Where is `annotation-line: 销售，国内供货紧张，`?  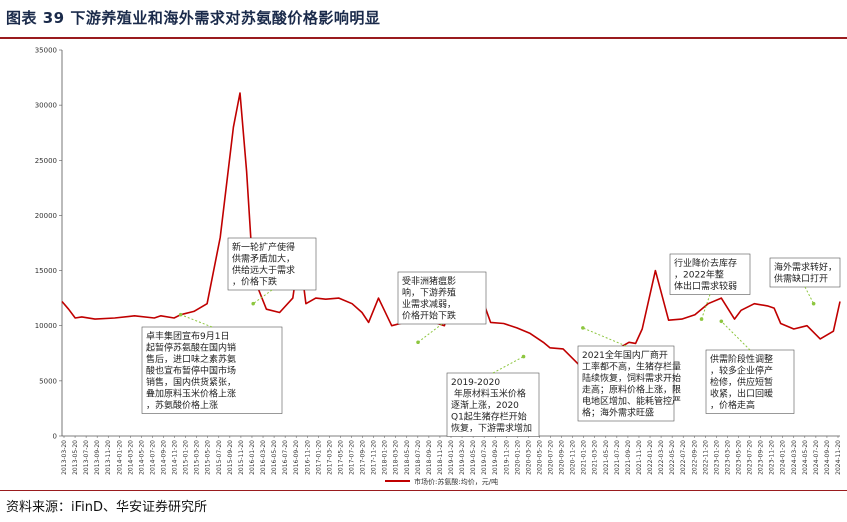 annotation-line: 销售，国内供货紧张， is located at coordinates (191, 382).